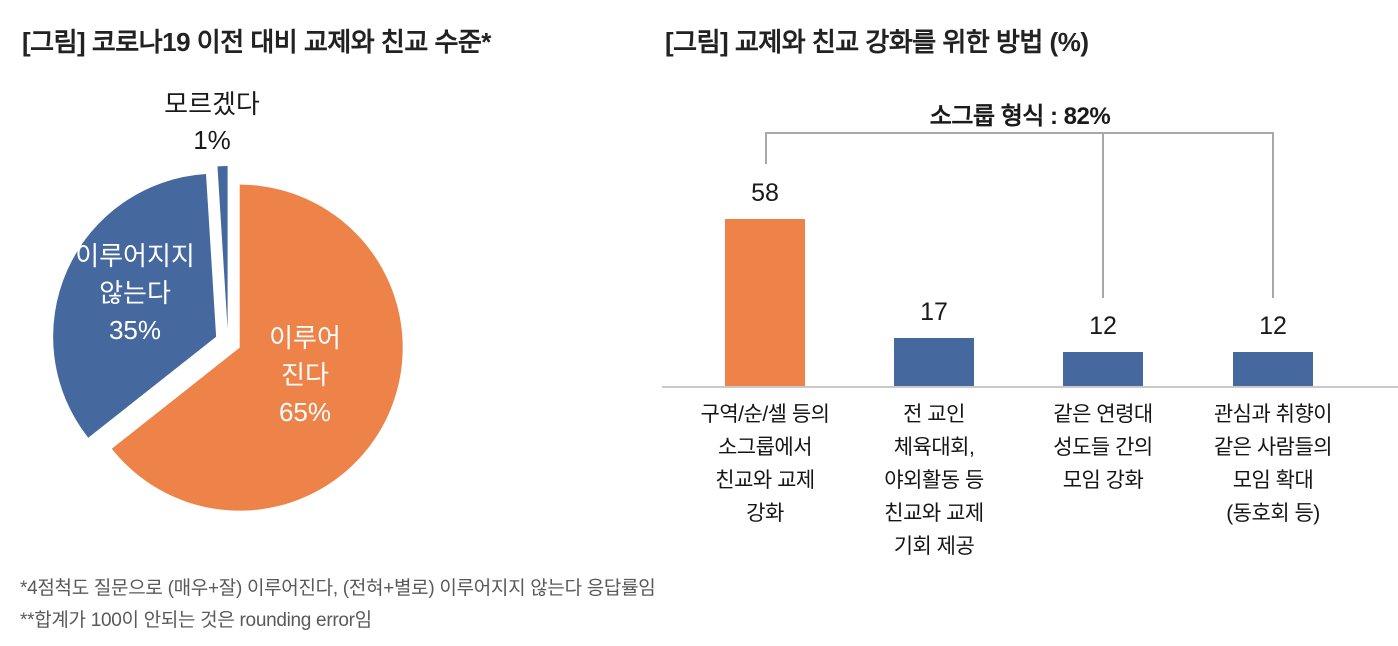  I want to click on bracket-annotation-label: 소그룹 형식 : 82%, so click(1020, 116).